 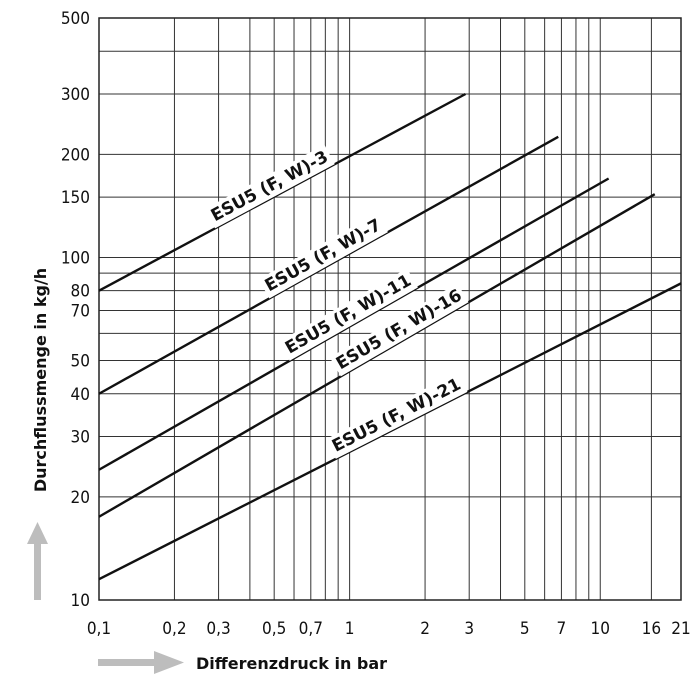 What do you see at coordinates (75, 258) in the screenshot?
I see `y-tick-label: 100` at bounding box center [75, 258].